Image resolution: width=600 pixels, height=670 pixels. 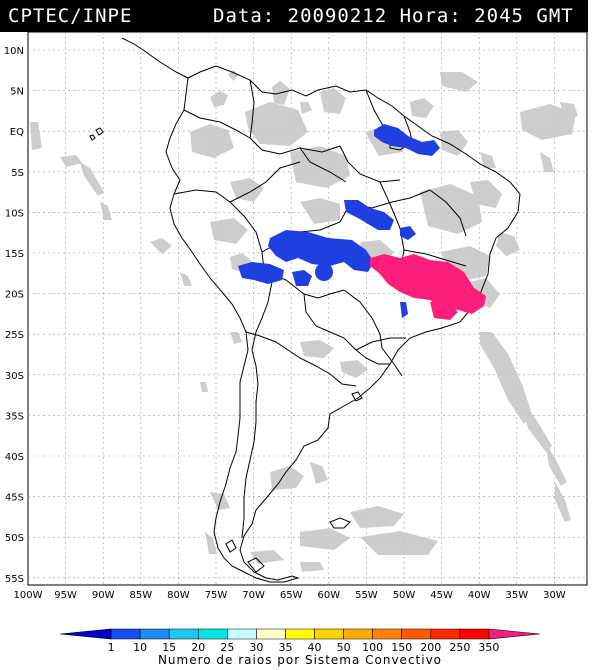 I want to click on longitude-label: 65W, so click(x=291, y=595).